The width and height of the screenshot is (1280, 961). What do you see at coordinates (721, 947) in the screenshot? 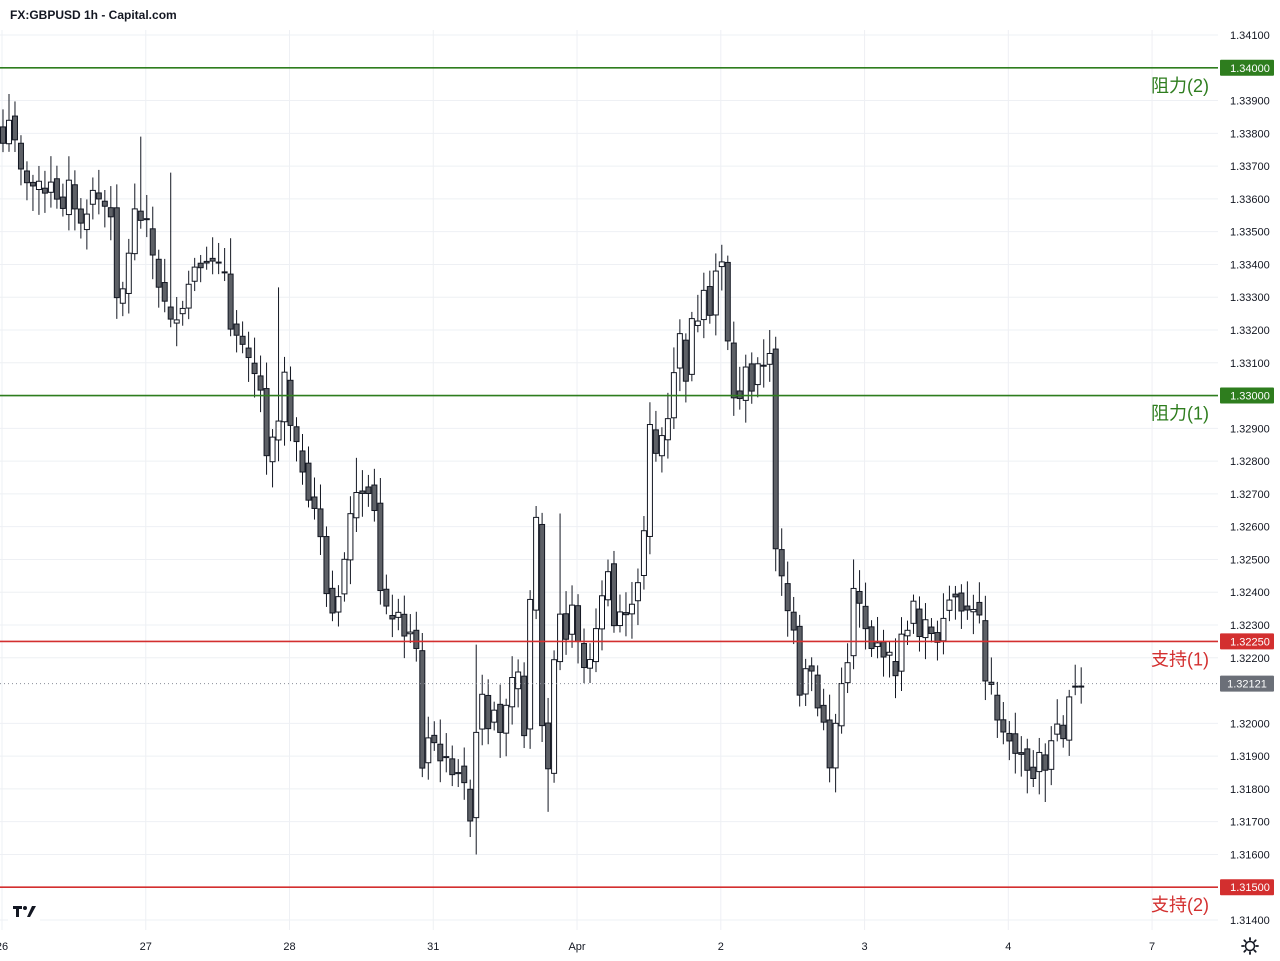
I see `x-tick-label: 2` at bounding box center [721, 947].